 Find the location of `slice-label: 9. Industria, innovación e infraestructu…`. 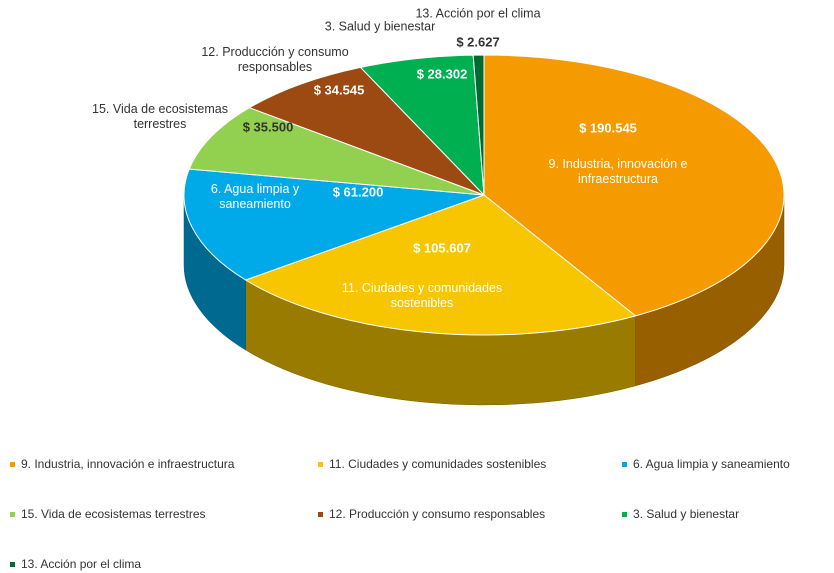

slice-label: 9. Industria, innovación e infraestructu… is located at coordinates (618, 171).